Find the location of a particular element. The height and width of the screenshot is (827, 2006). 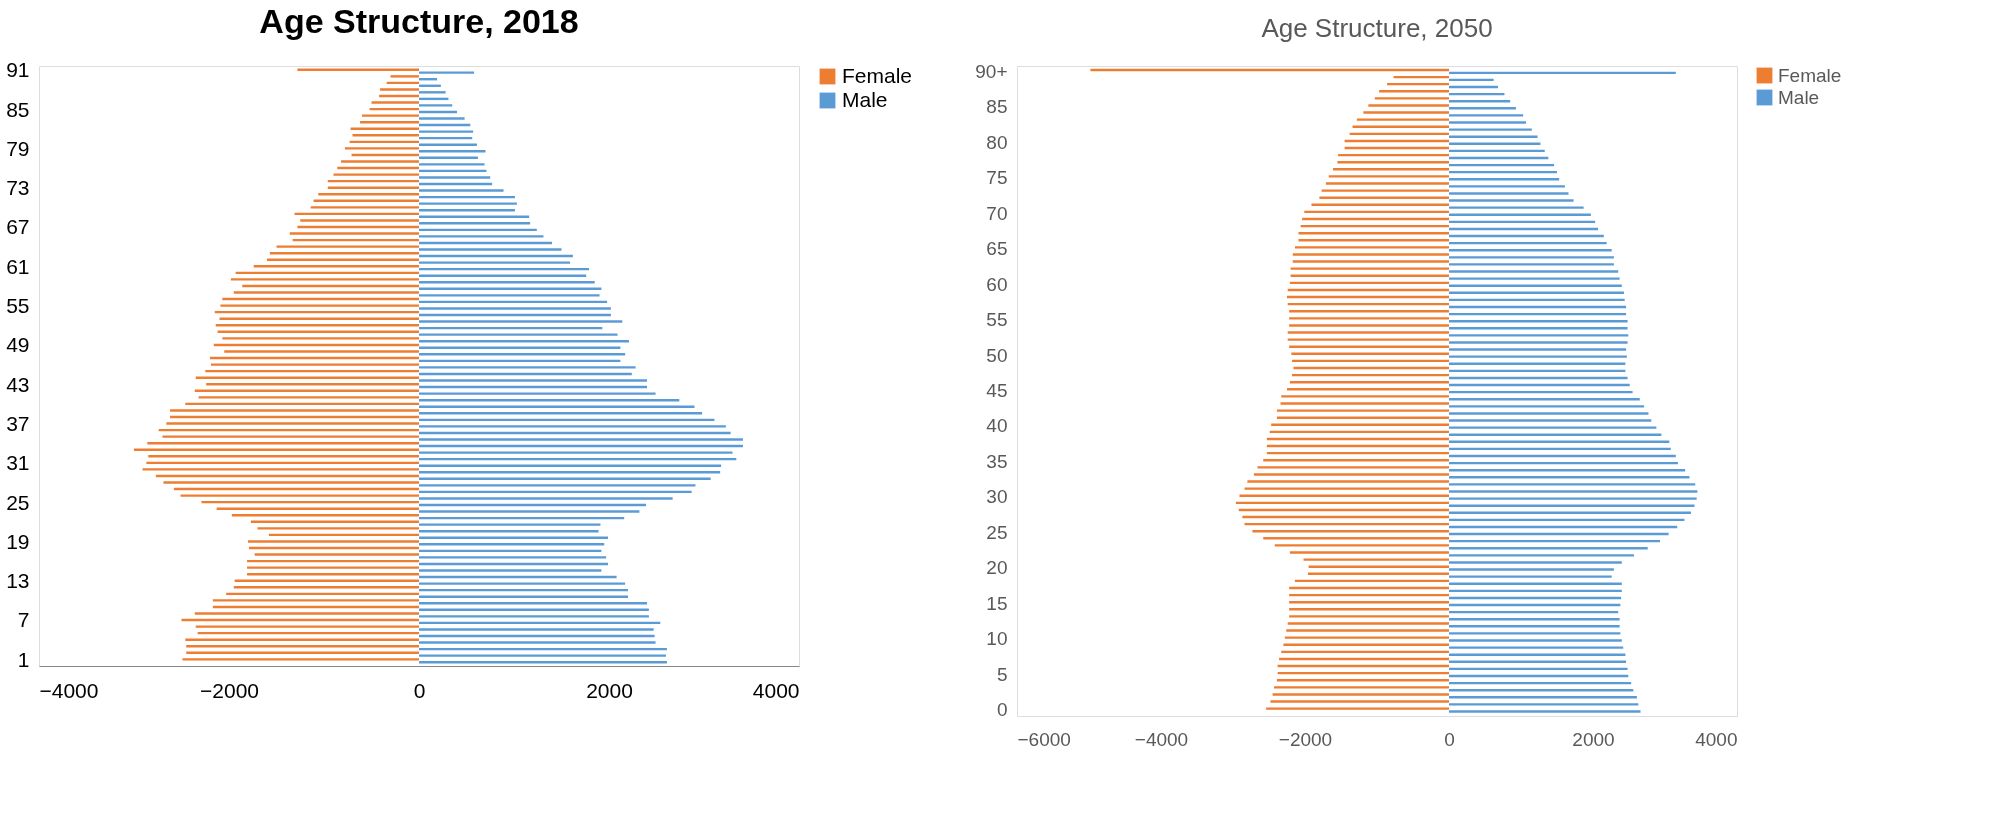

y-tick-label: 30 is located at coordinates (997, 497).